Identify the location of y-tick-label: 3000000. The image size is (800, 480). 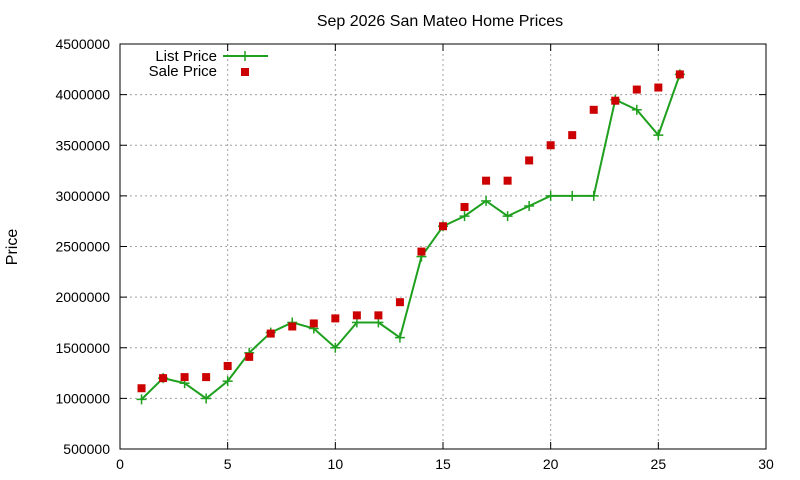
(82, 196).